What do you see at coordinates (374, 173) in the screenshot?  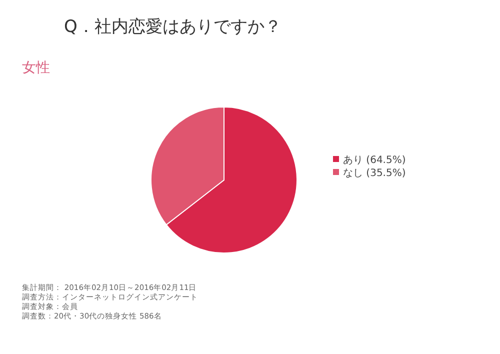 I see `legend-label: なし (35.5%)` at bounding box center [374, 173].